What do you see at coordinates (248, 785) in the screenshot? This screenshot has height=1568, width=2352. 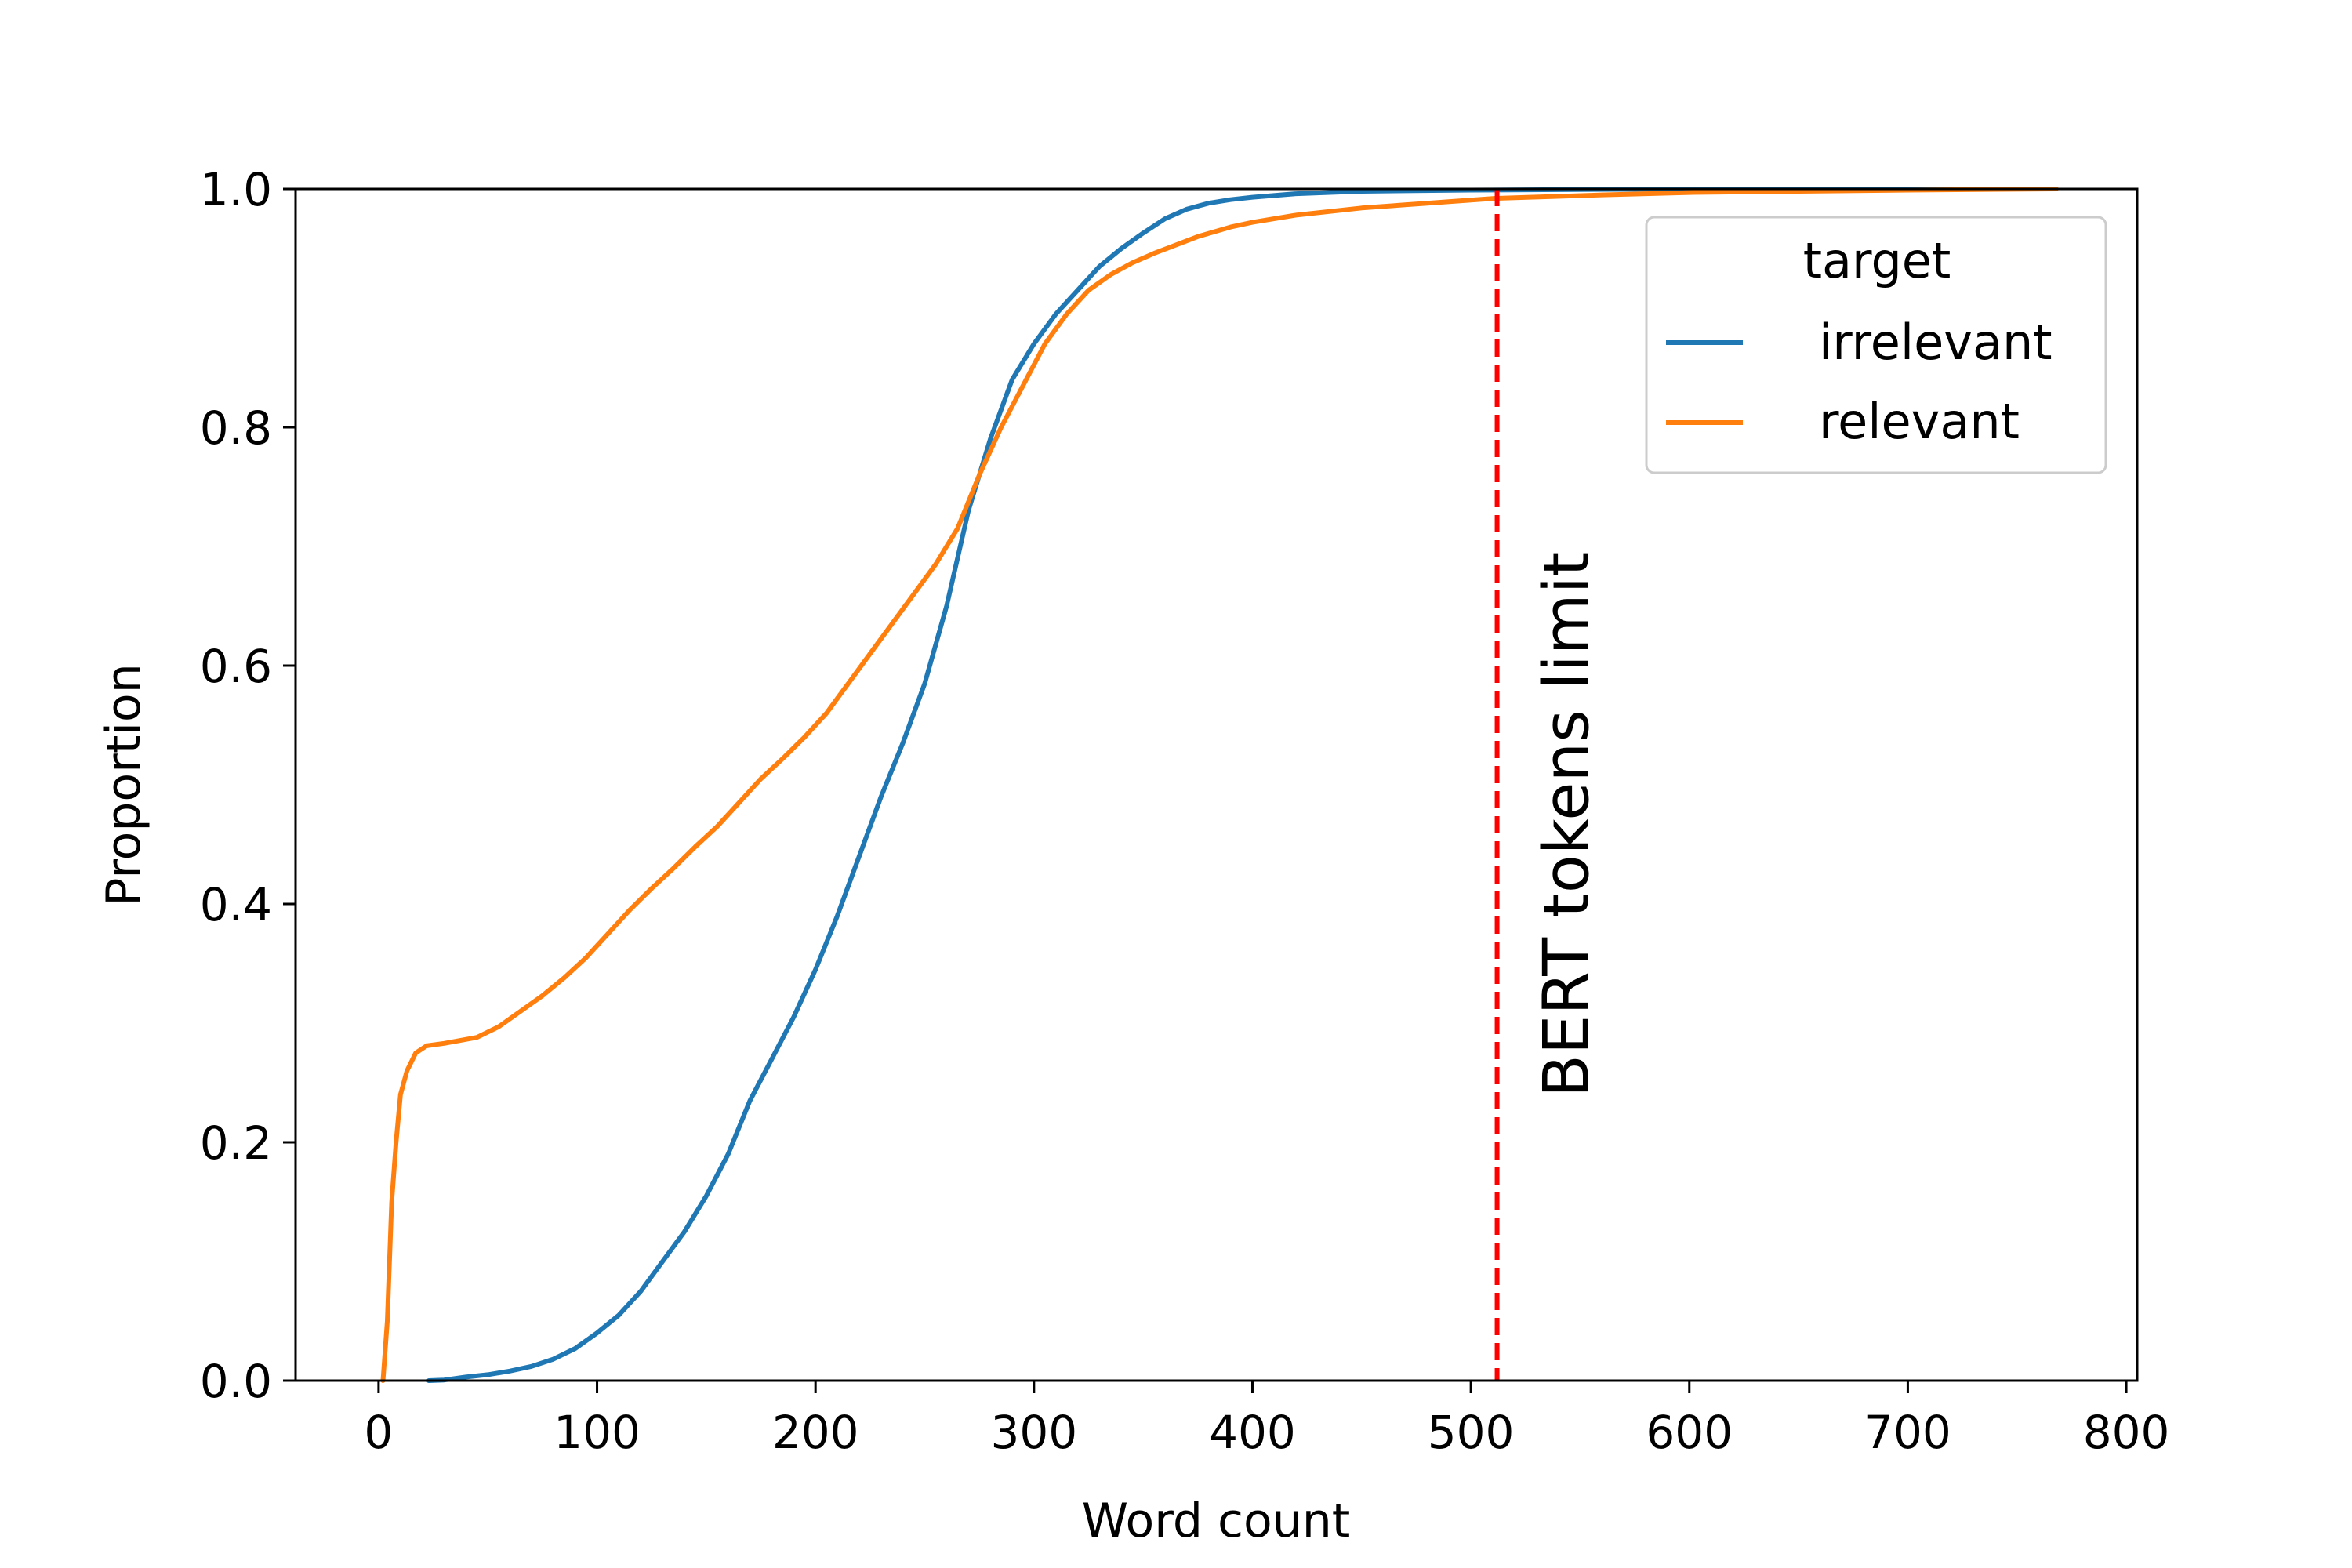 I see `y-axis: 0.0 0.2 0.4 0.6 0.8 1.0` at bounding box center [248, 785].